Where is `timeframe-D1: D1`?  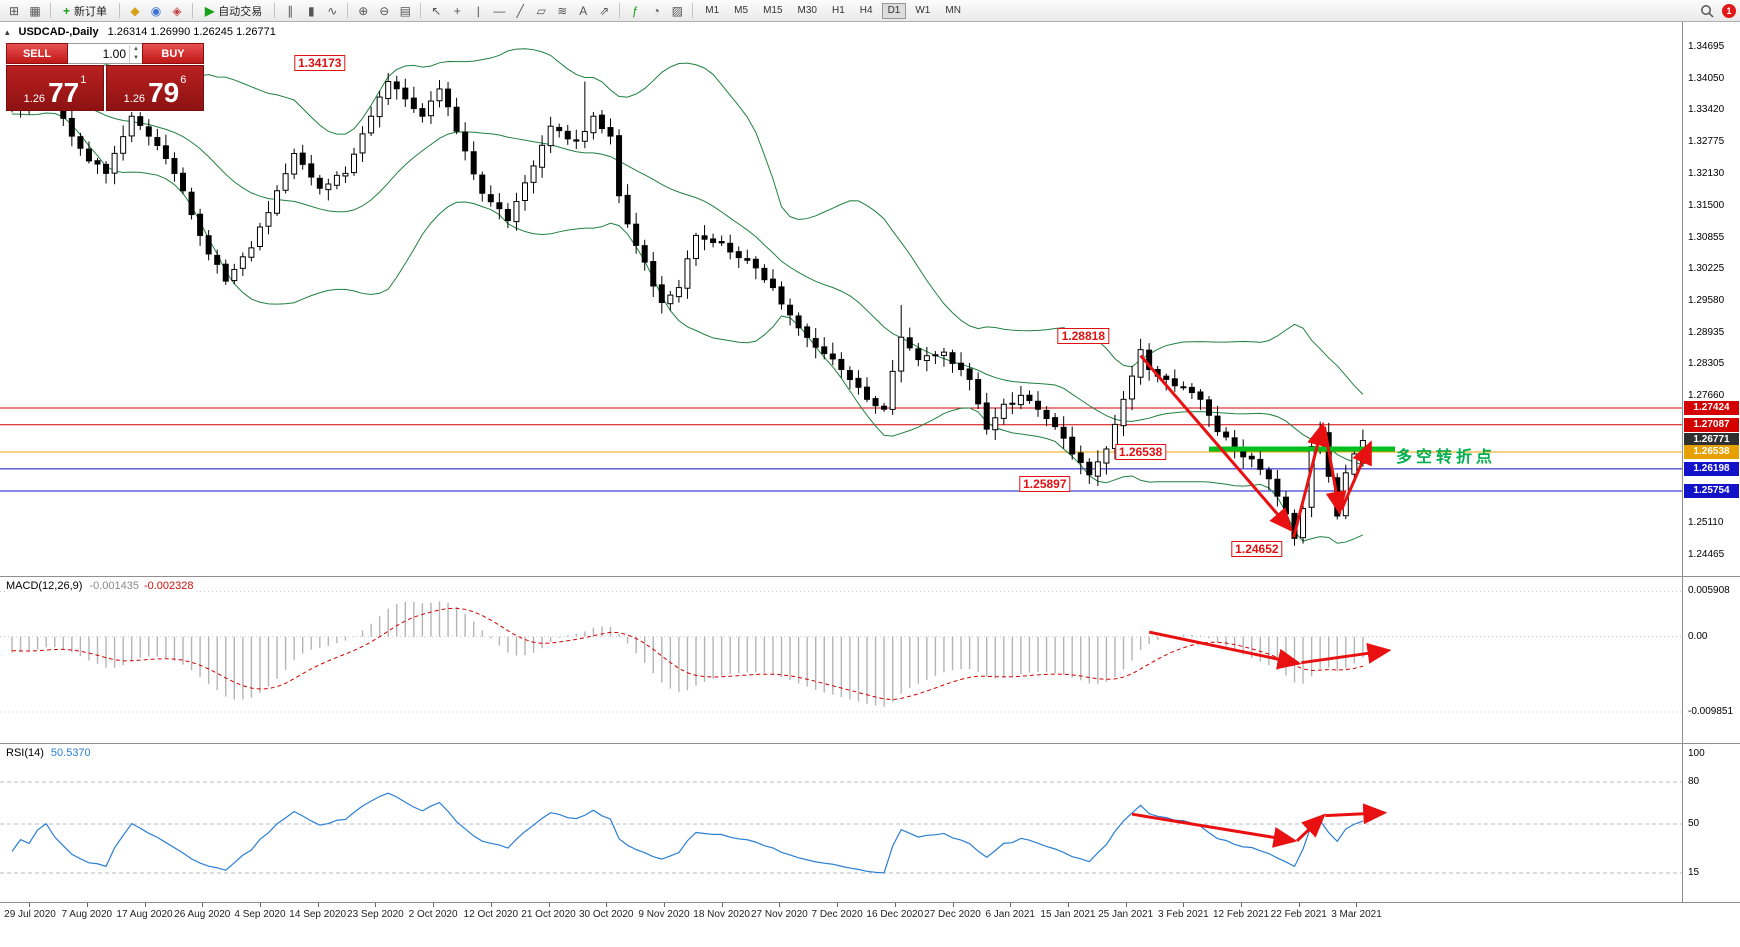
timeframe-D1: D1 is located at coordinates (894, 10).